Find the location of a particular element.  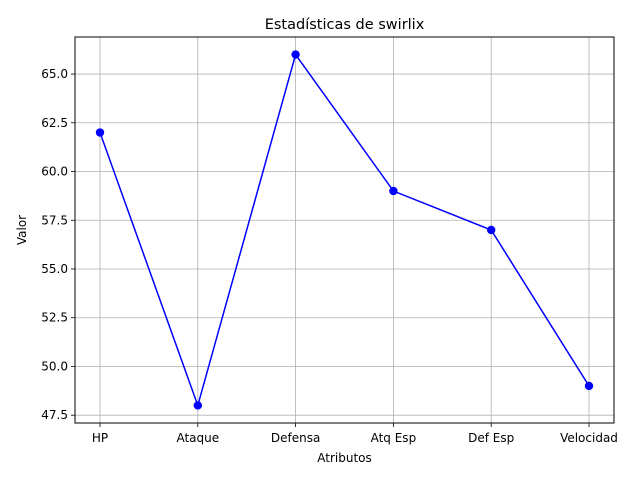

x-axis-label: Atributos is located at coordinates (344, 458).